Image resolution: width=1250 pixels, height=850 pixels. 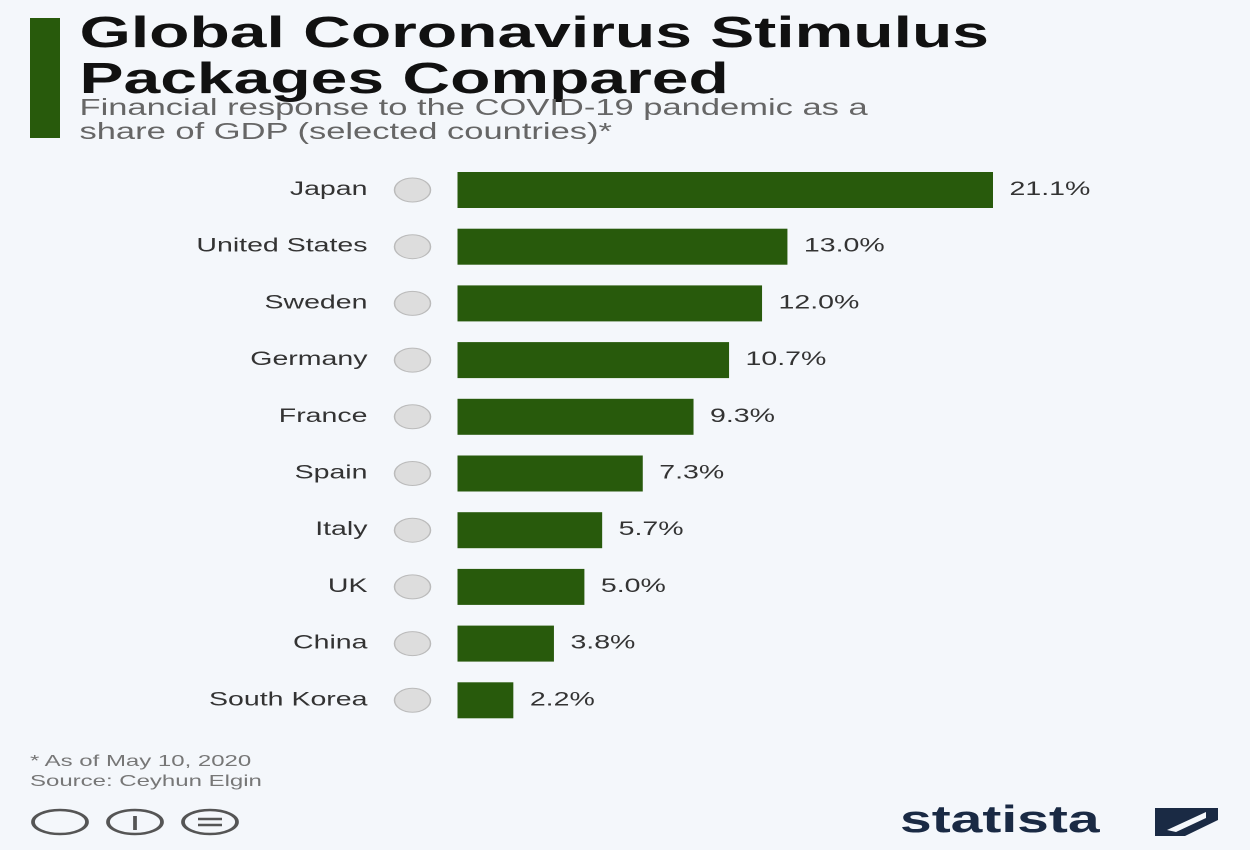 I want to click on license-icons, so click(x=135, y=822).